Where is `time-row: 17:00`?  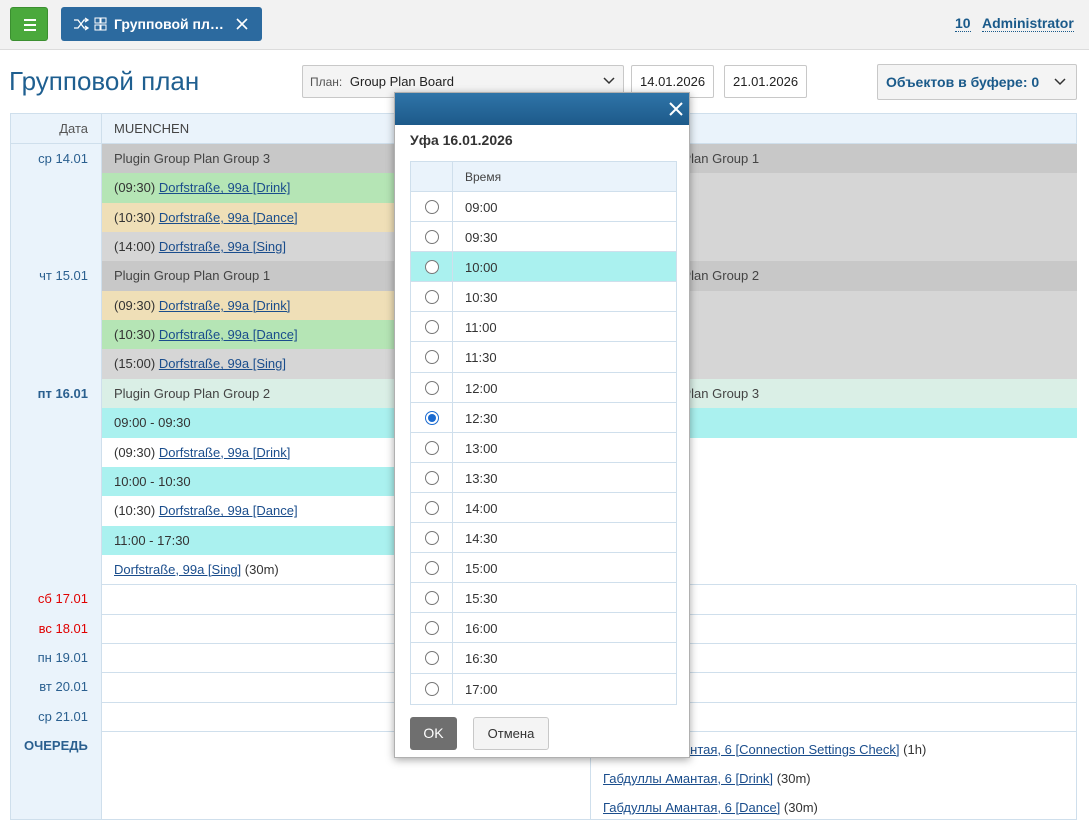 time-row: 17:00 is located at coordinates (543, 688).